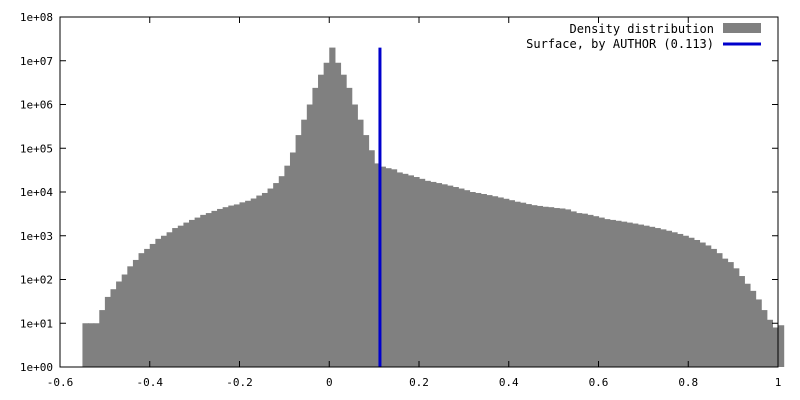 This screenshot has height=400, width=800. I want to click on x-tick-label: 0.4, so click(509, 382).